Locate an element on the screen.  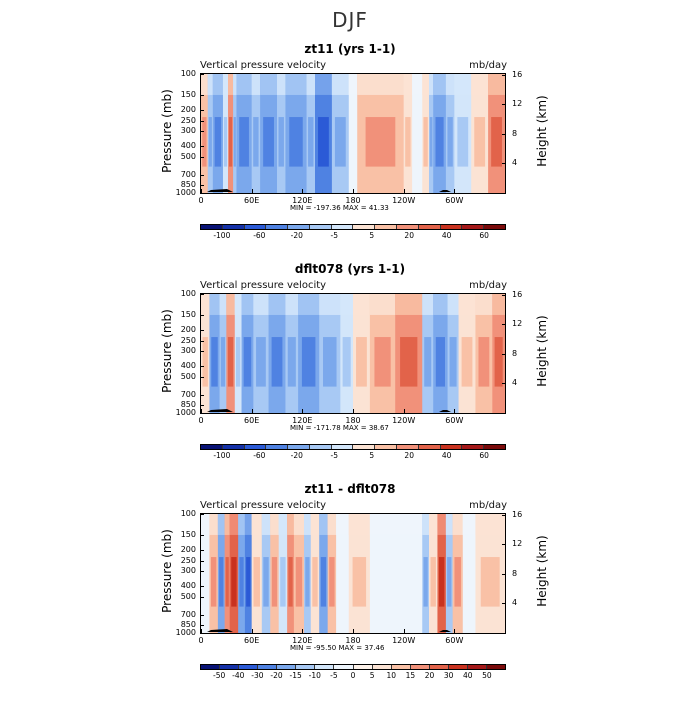
heatmap-cell is located at coordinates (353, 133).